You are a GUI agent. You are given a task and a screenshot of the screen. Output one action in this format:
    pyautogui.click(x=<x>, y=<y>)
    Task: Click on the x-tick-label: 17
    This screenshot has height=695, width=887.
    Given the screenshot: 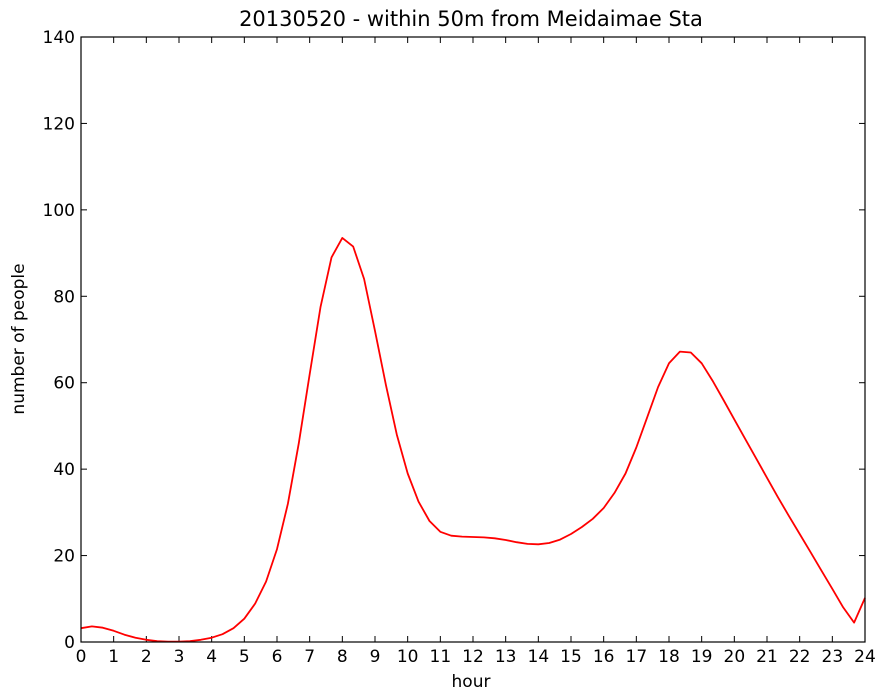 What is the action you would take?
    pyautogui.click(x=637, y=657)
    